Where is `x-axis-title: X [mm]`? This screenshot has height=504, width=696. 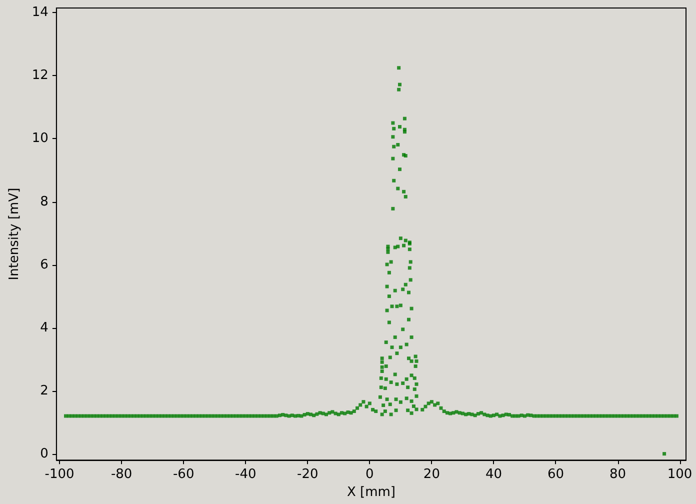
x-axis-title: X [mm] is located at coordinates (371, 492).